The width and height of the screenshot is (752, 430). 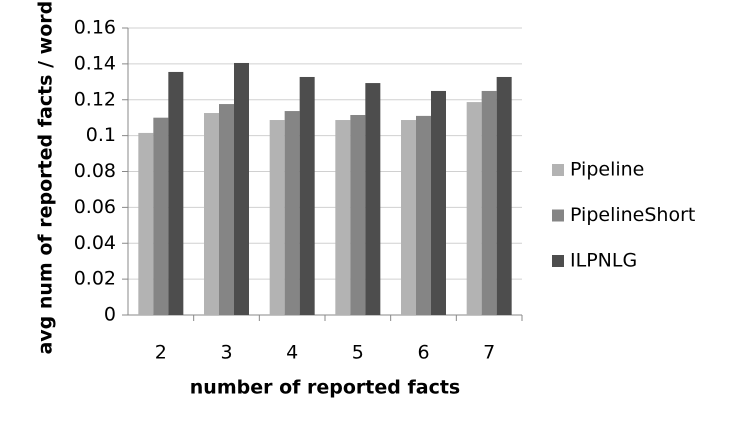 I want to click on y-tick-label: 0.08, so click(x=95, y=171).